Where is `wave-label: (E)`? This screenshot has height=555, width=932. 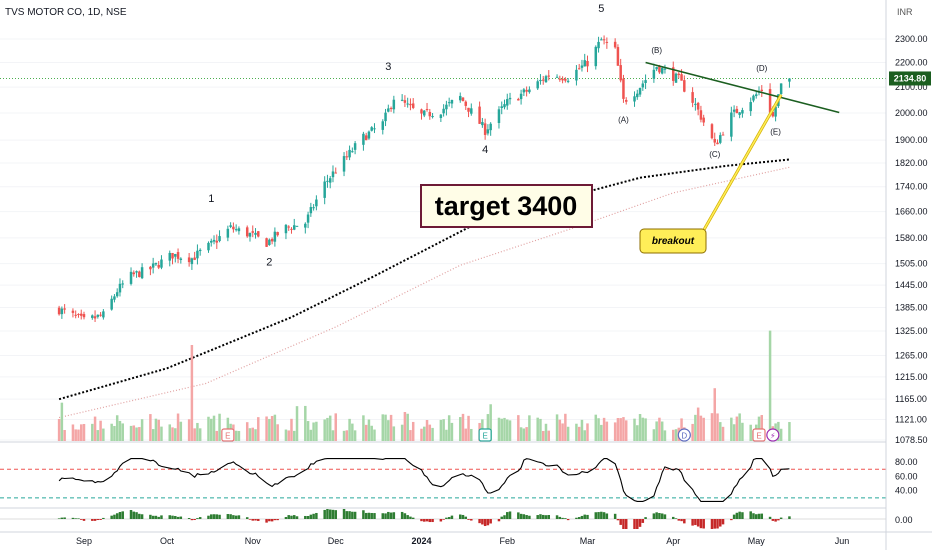 wave-label: (E) is located at coordinates (775, 132).